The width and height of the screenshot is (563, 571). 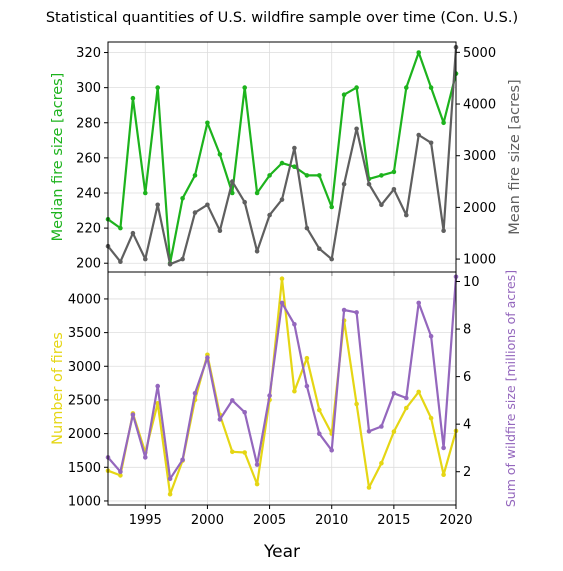 I want to click on top-right-axis-label: Mean fire size [acres], so click(x=515, y=156).